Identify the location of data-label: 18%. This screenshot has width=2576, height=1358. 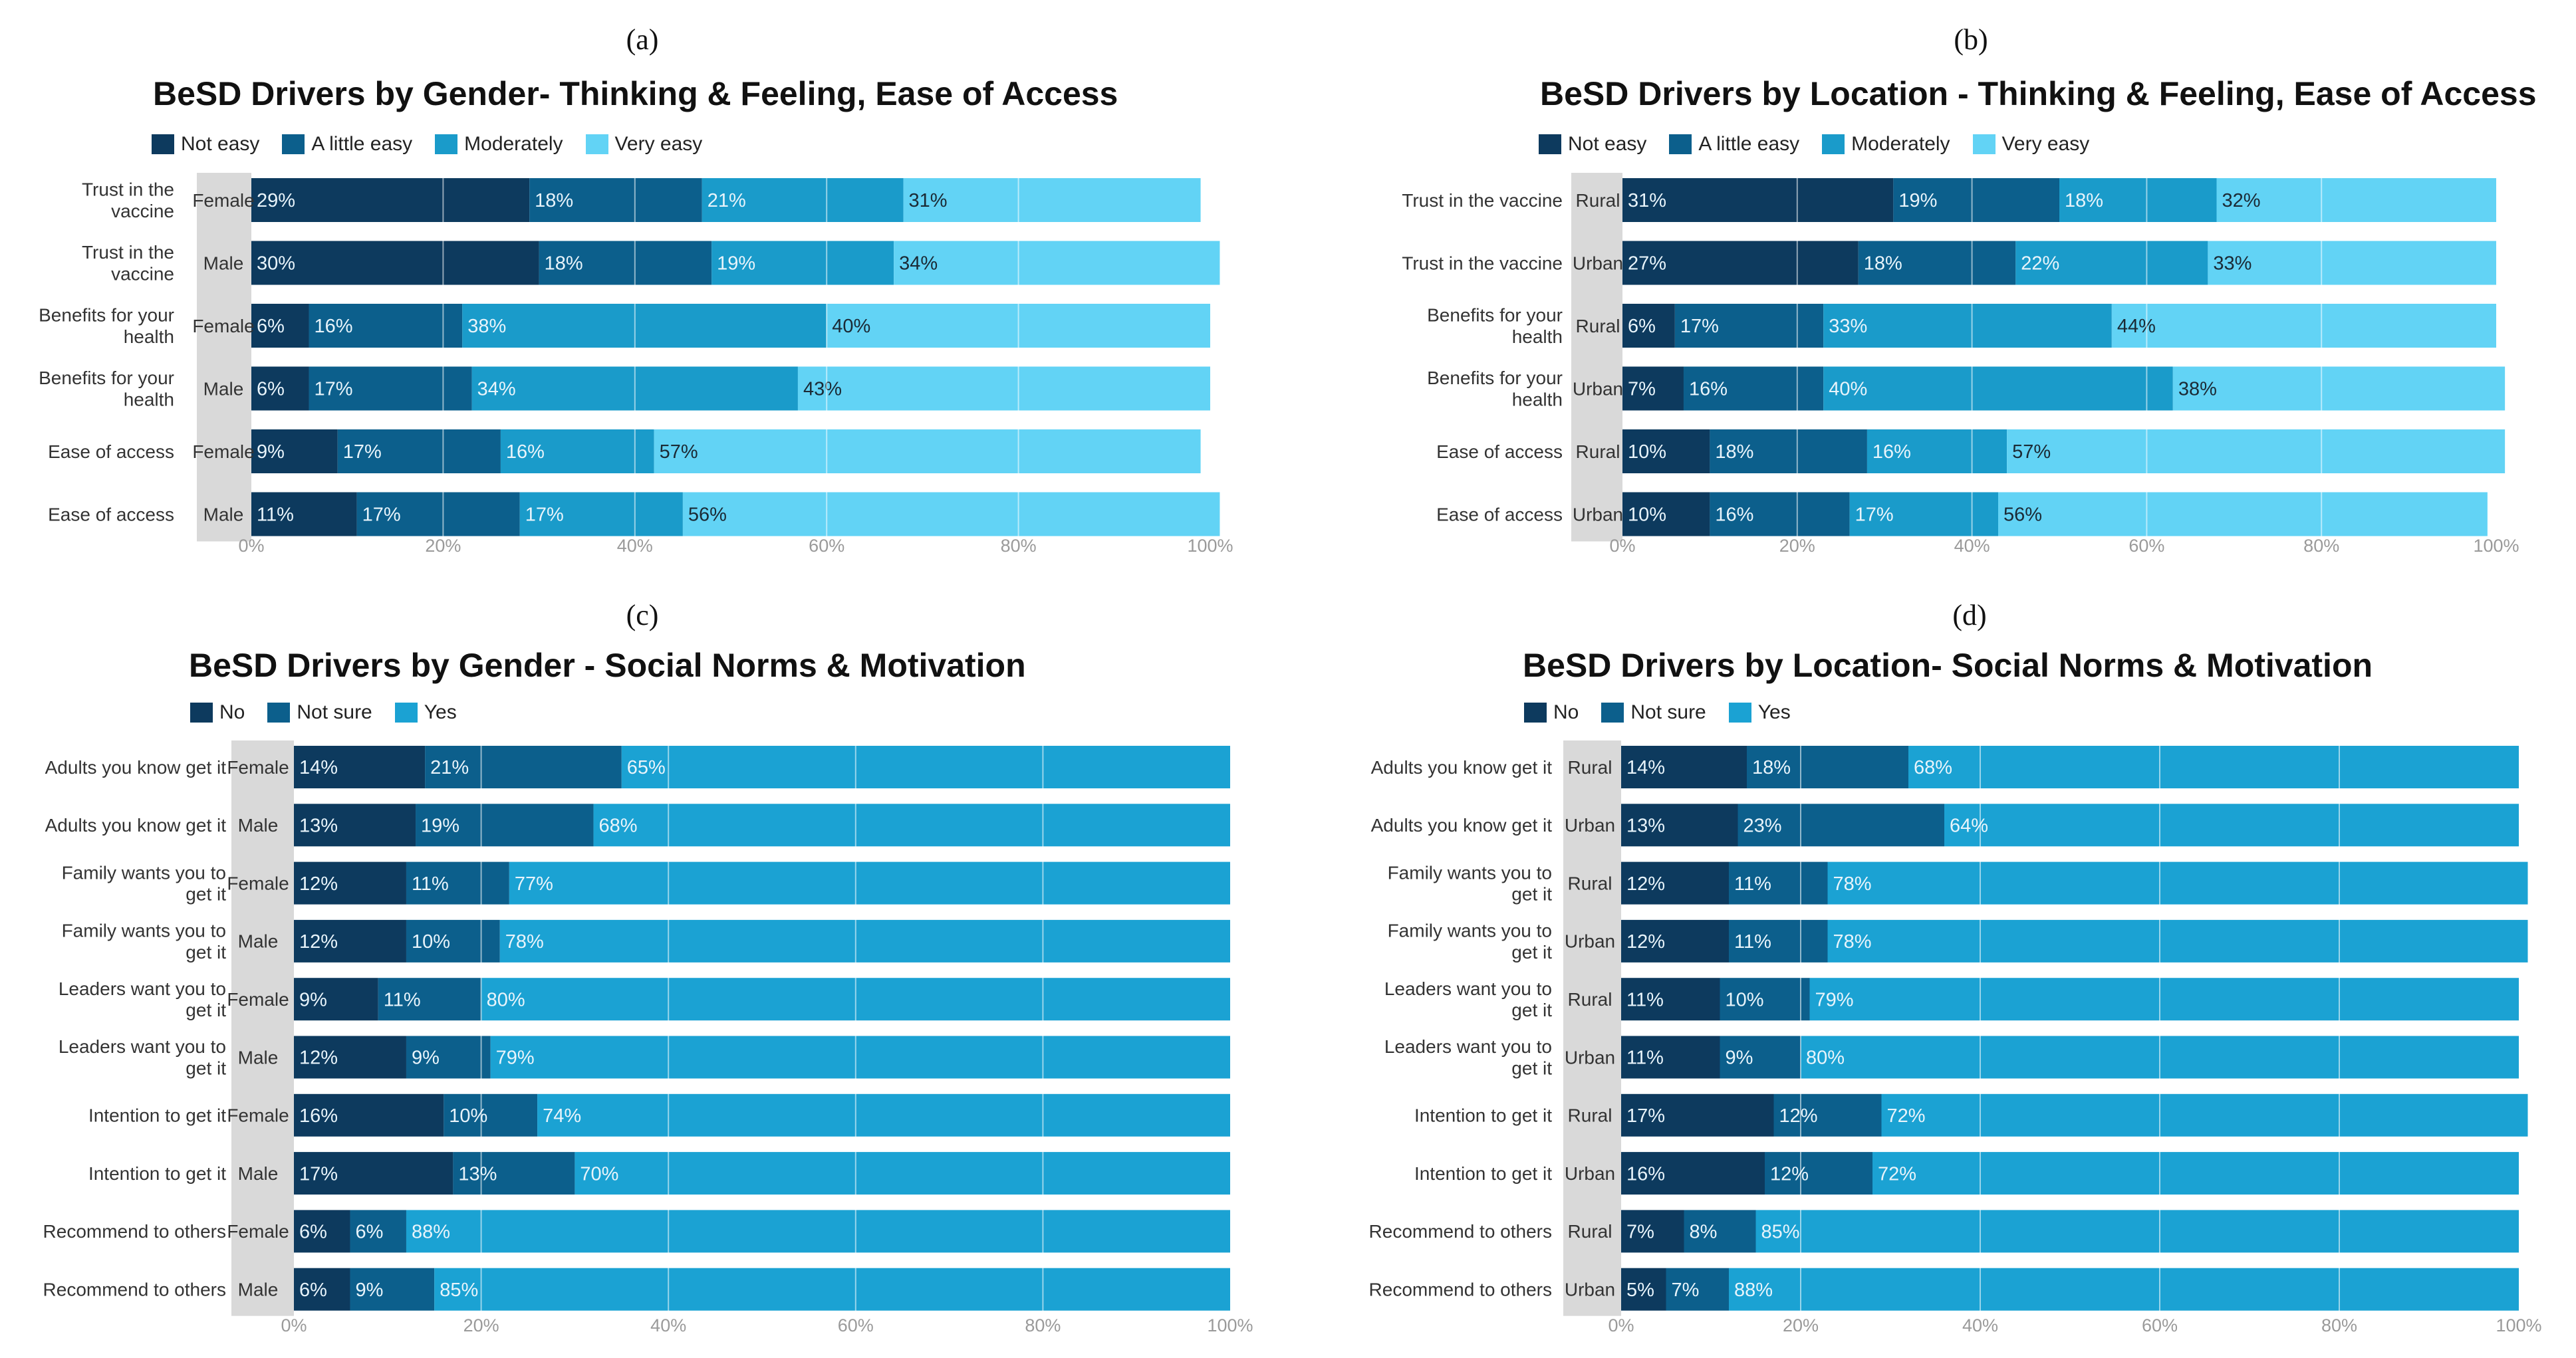
(1883, 264).